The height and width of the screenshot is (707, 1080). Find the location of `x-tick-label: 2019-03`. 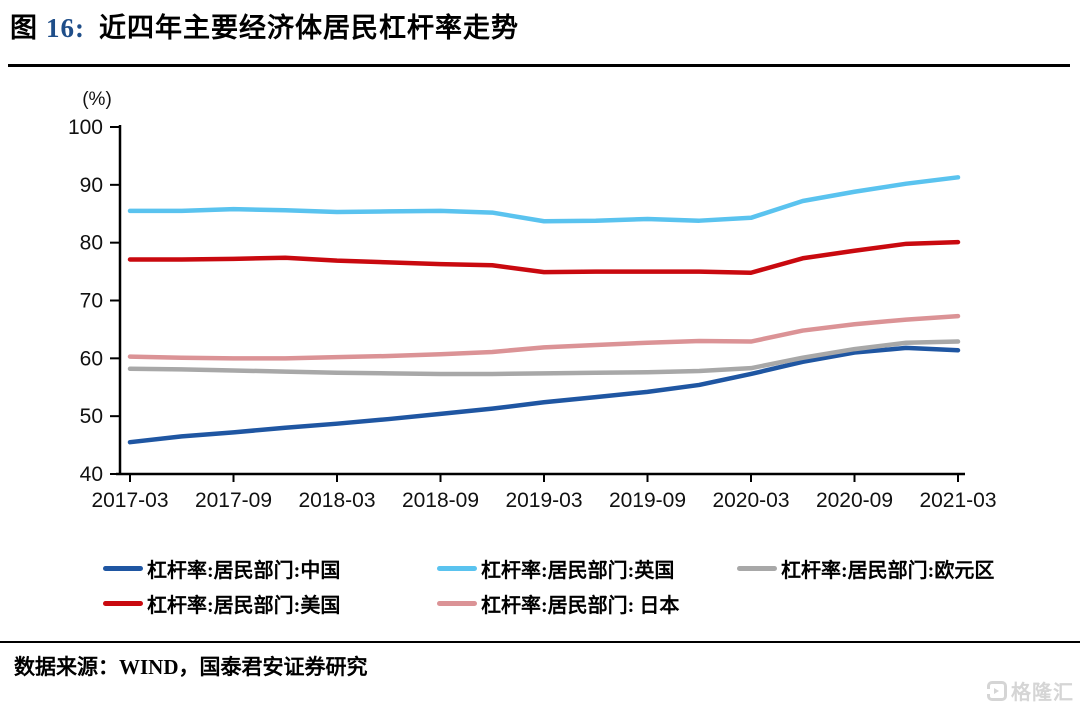

x-tick-label: 2019-03 is located at coordinates (543, 500).